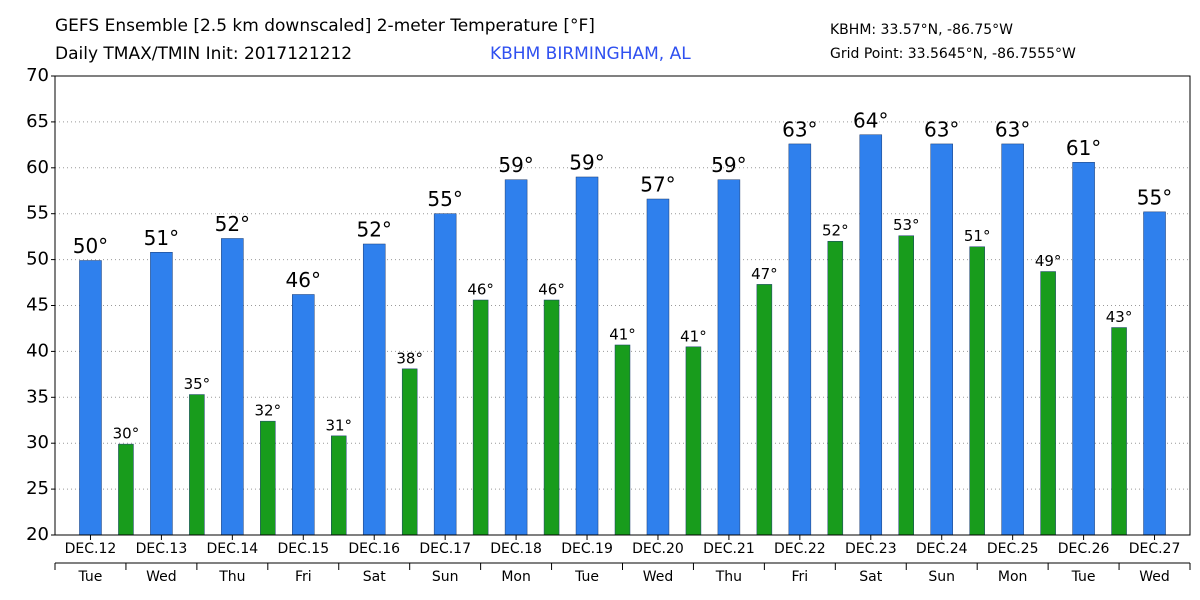 The image size is (1200, 600). What do you see at coordinates (90, 246) in the screenshot?
I see `value-label: 50°` at bounding box center [90, 246].